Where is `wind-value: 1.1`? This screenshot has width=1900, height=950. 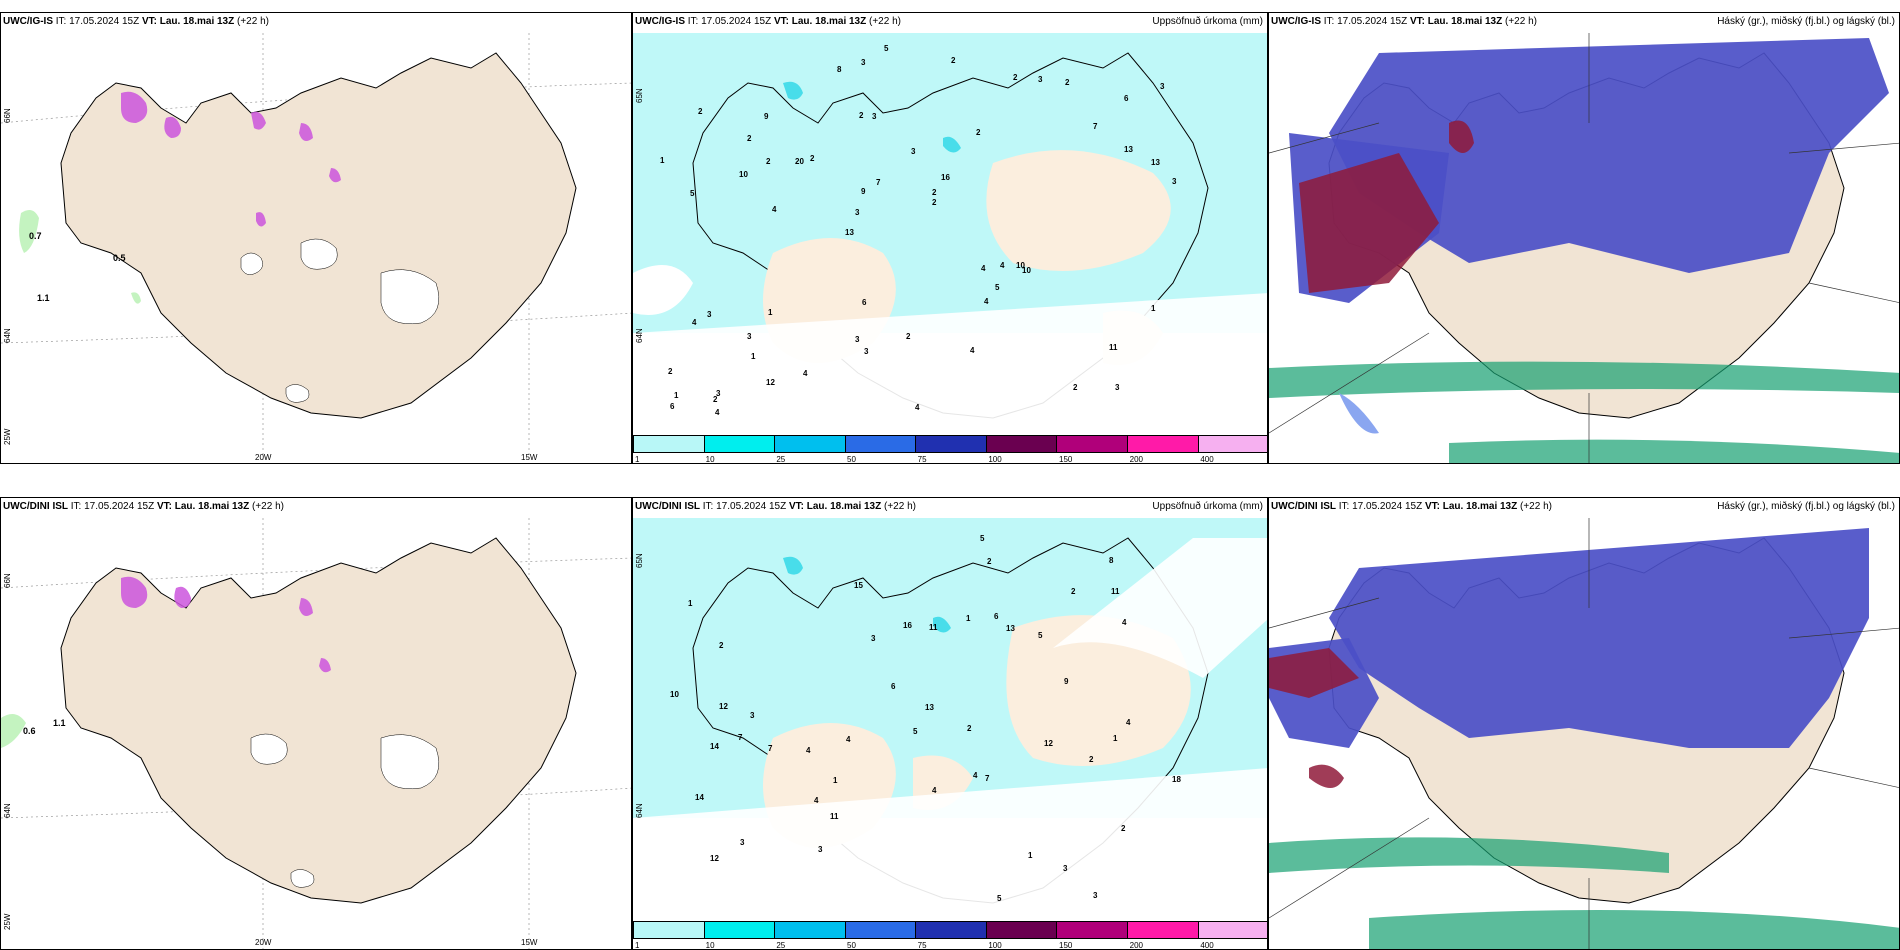
wind-value: 1.1 is located at coordinates (59, 723).